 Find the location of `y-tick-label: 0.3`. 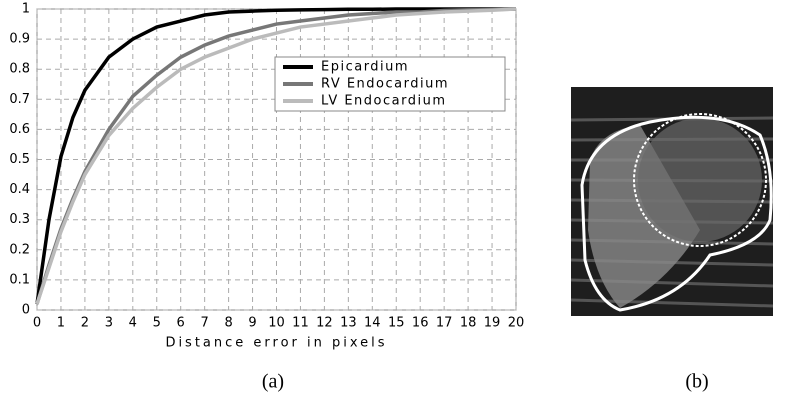

y-tick-label: 0.3 is located at coordinates (19, 219).